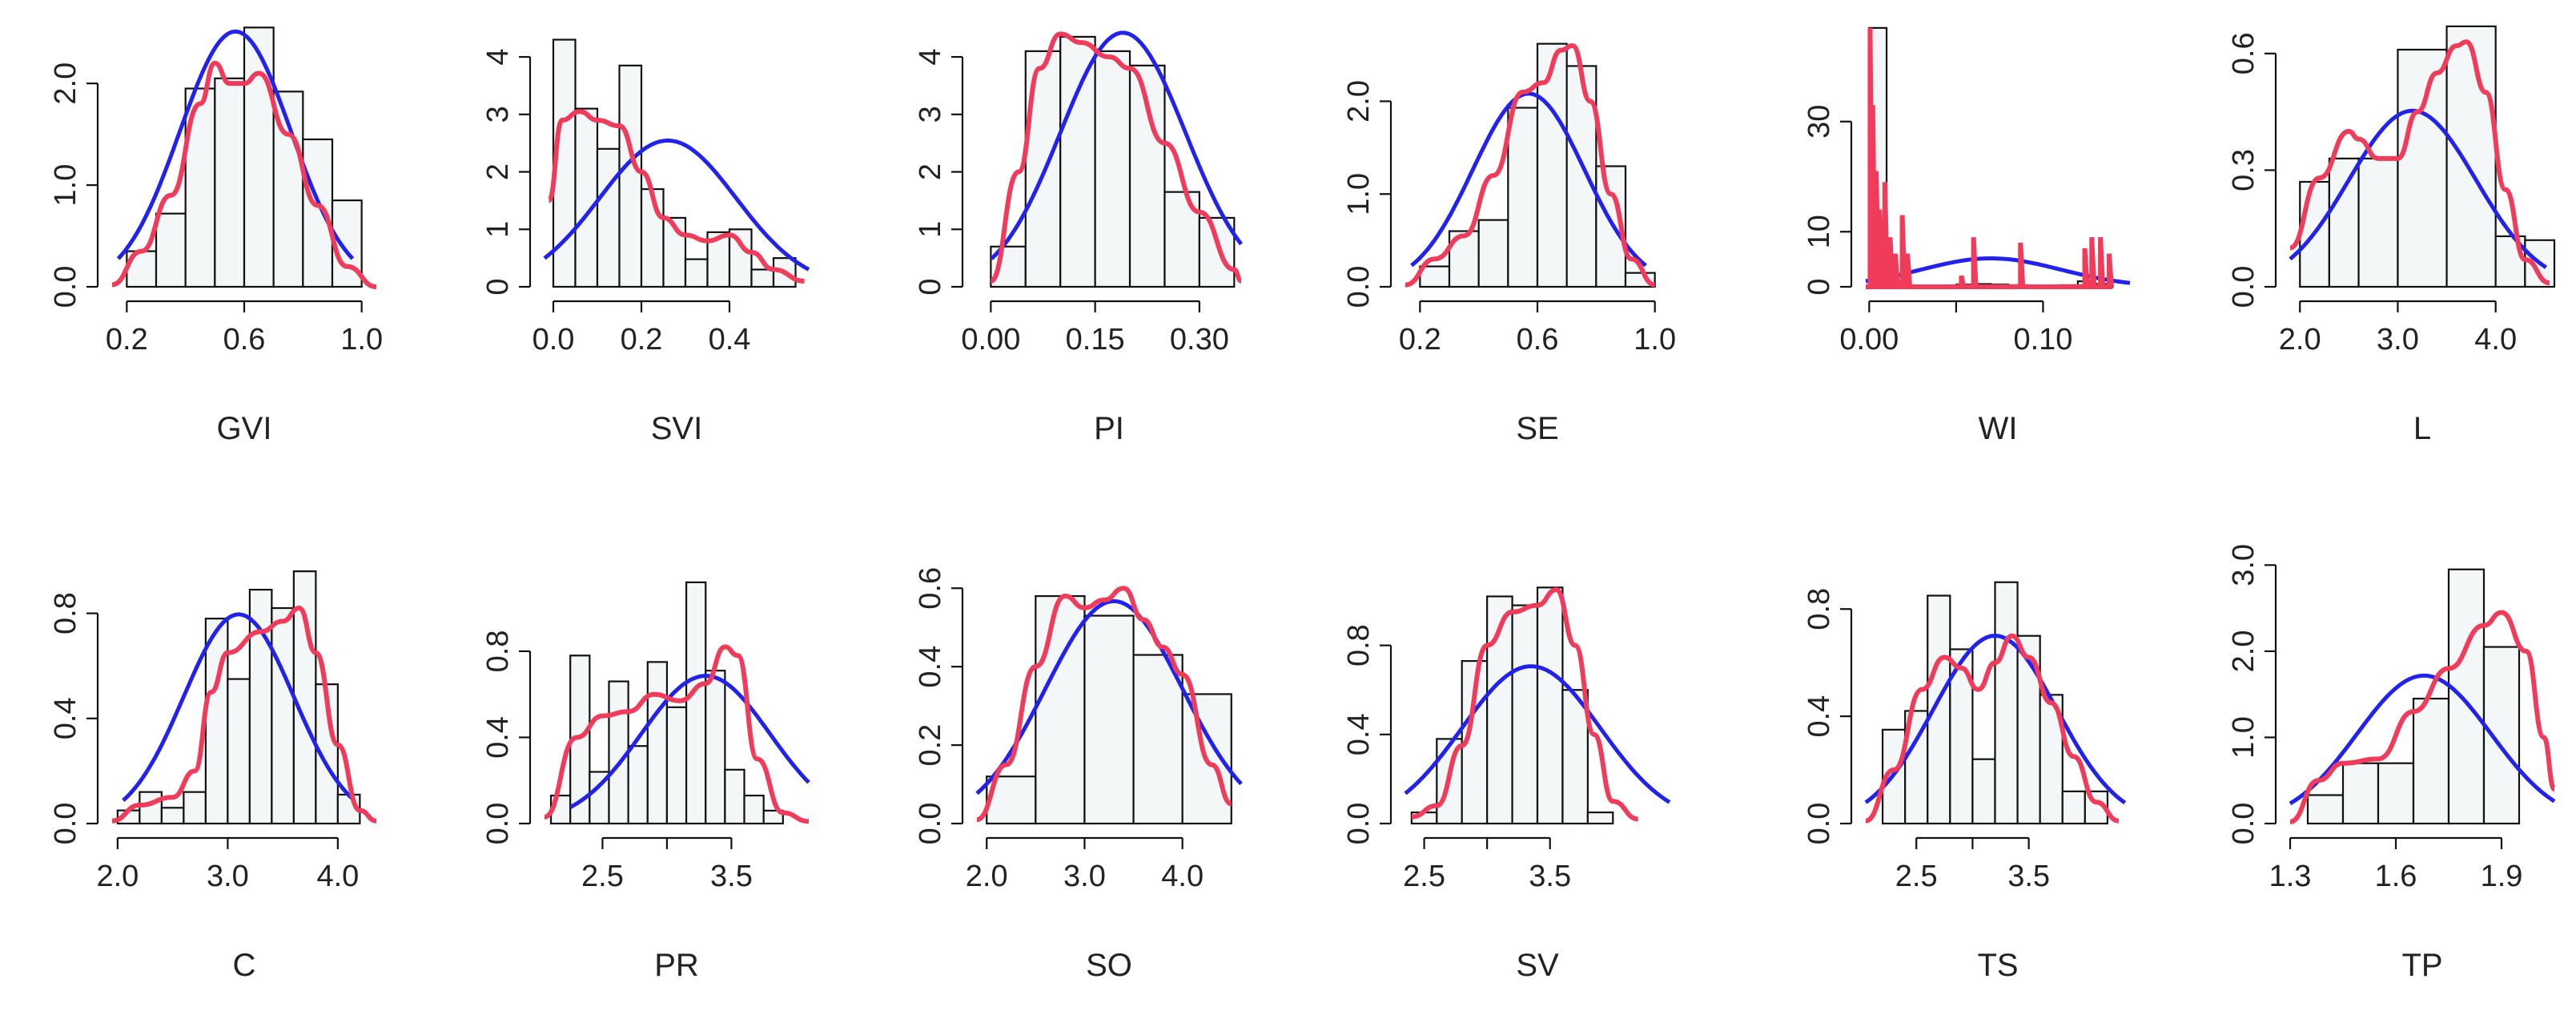  What do you see at coordinates (2290, 876) in the screenshot?
I see `x-tick-label: 1.3` at bounding box center [2290, 876].